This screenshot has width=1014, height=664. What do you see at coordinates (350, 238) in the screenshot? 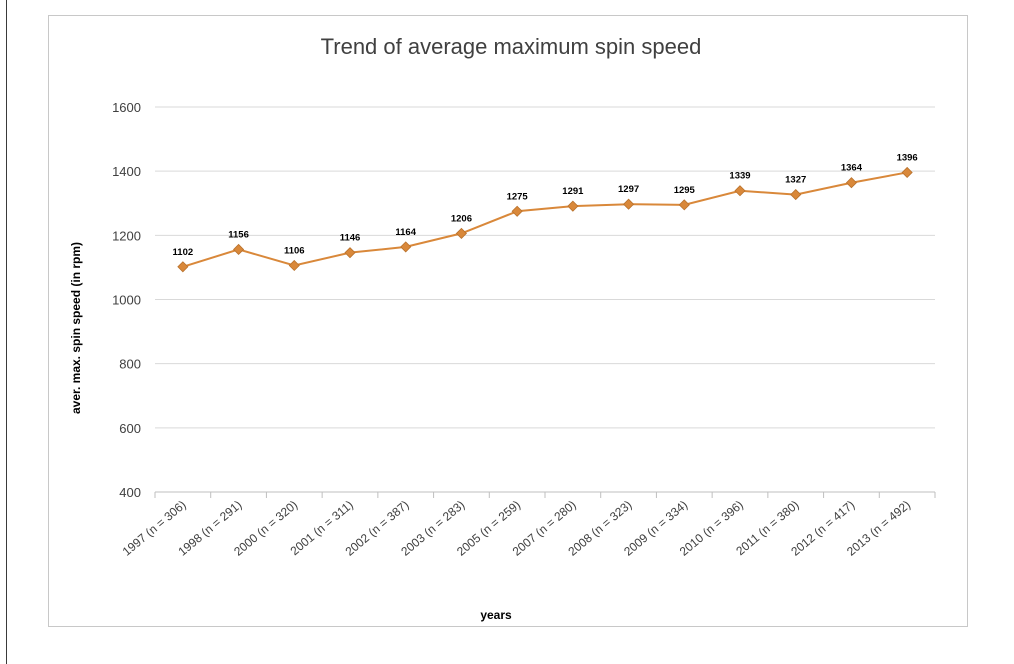
I see `data-label: 1146` at bounding box center [350, 238].